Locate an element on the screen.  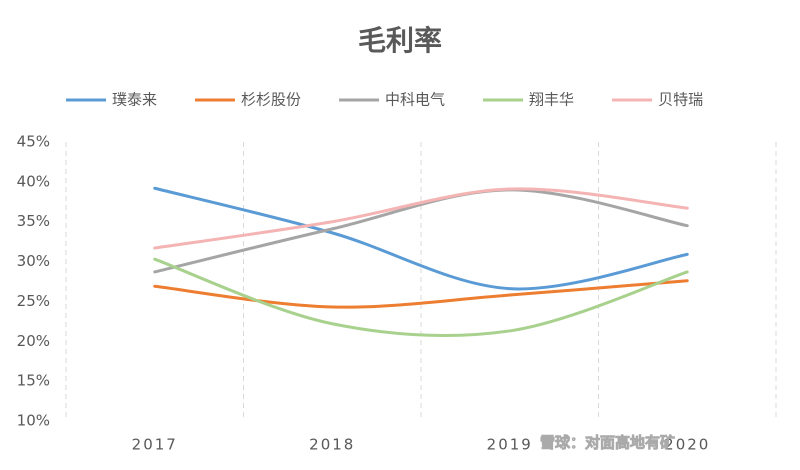
legend-label: 翔丰华 is located at coordinates (551, 100).